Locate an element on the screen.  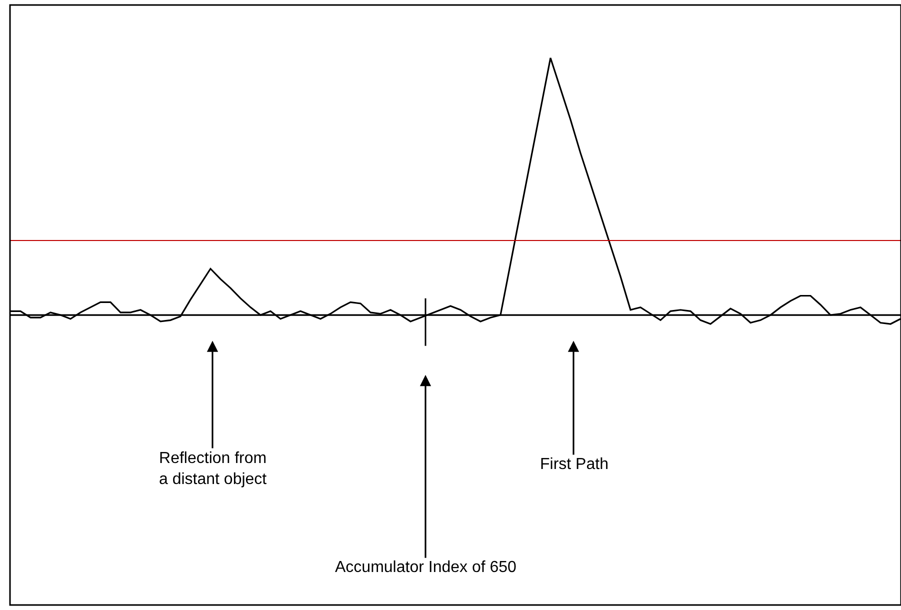
text: Reflection from a distant object is located at coordinates (213, 469).